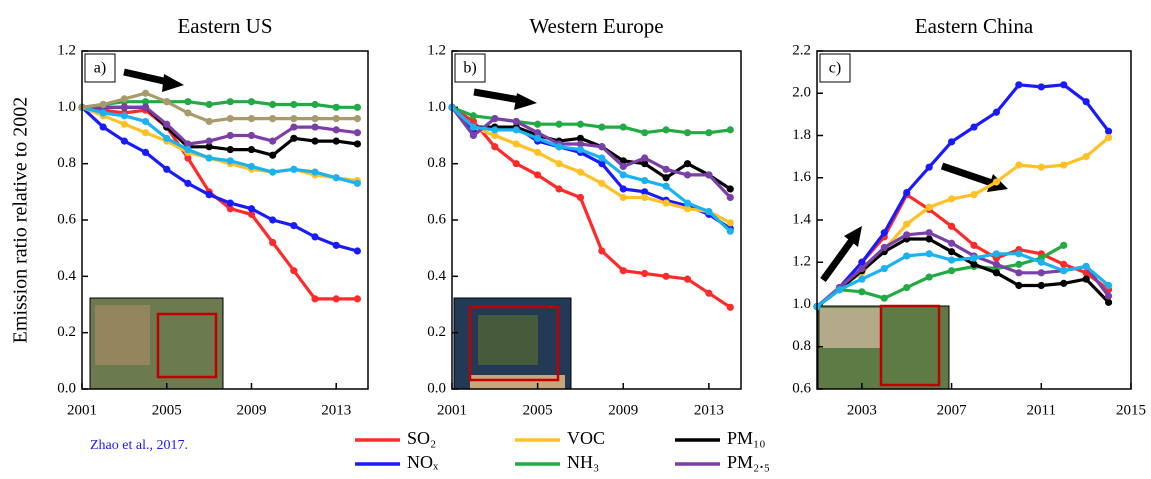 The image size is (1151, 479). What do you see at coordinates (436, 332) in the screenshot?
I see `y-tick-label: 0.2` at bounding box center [436, 332].